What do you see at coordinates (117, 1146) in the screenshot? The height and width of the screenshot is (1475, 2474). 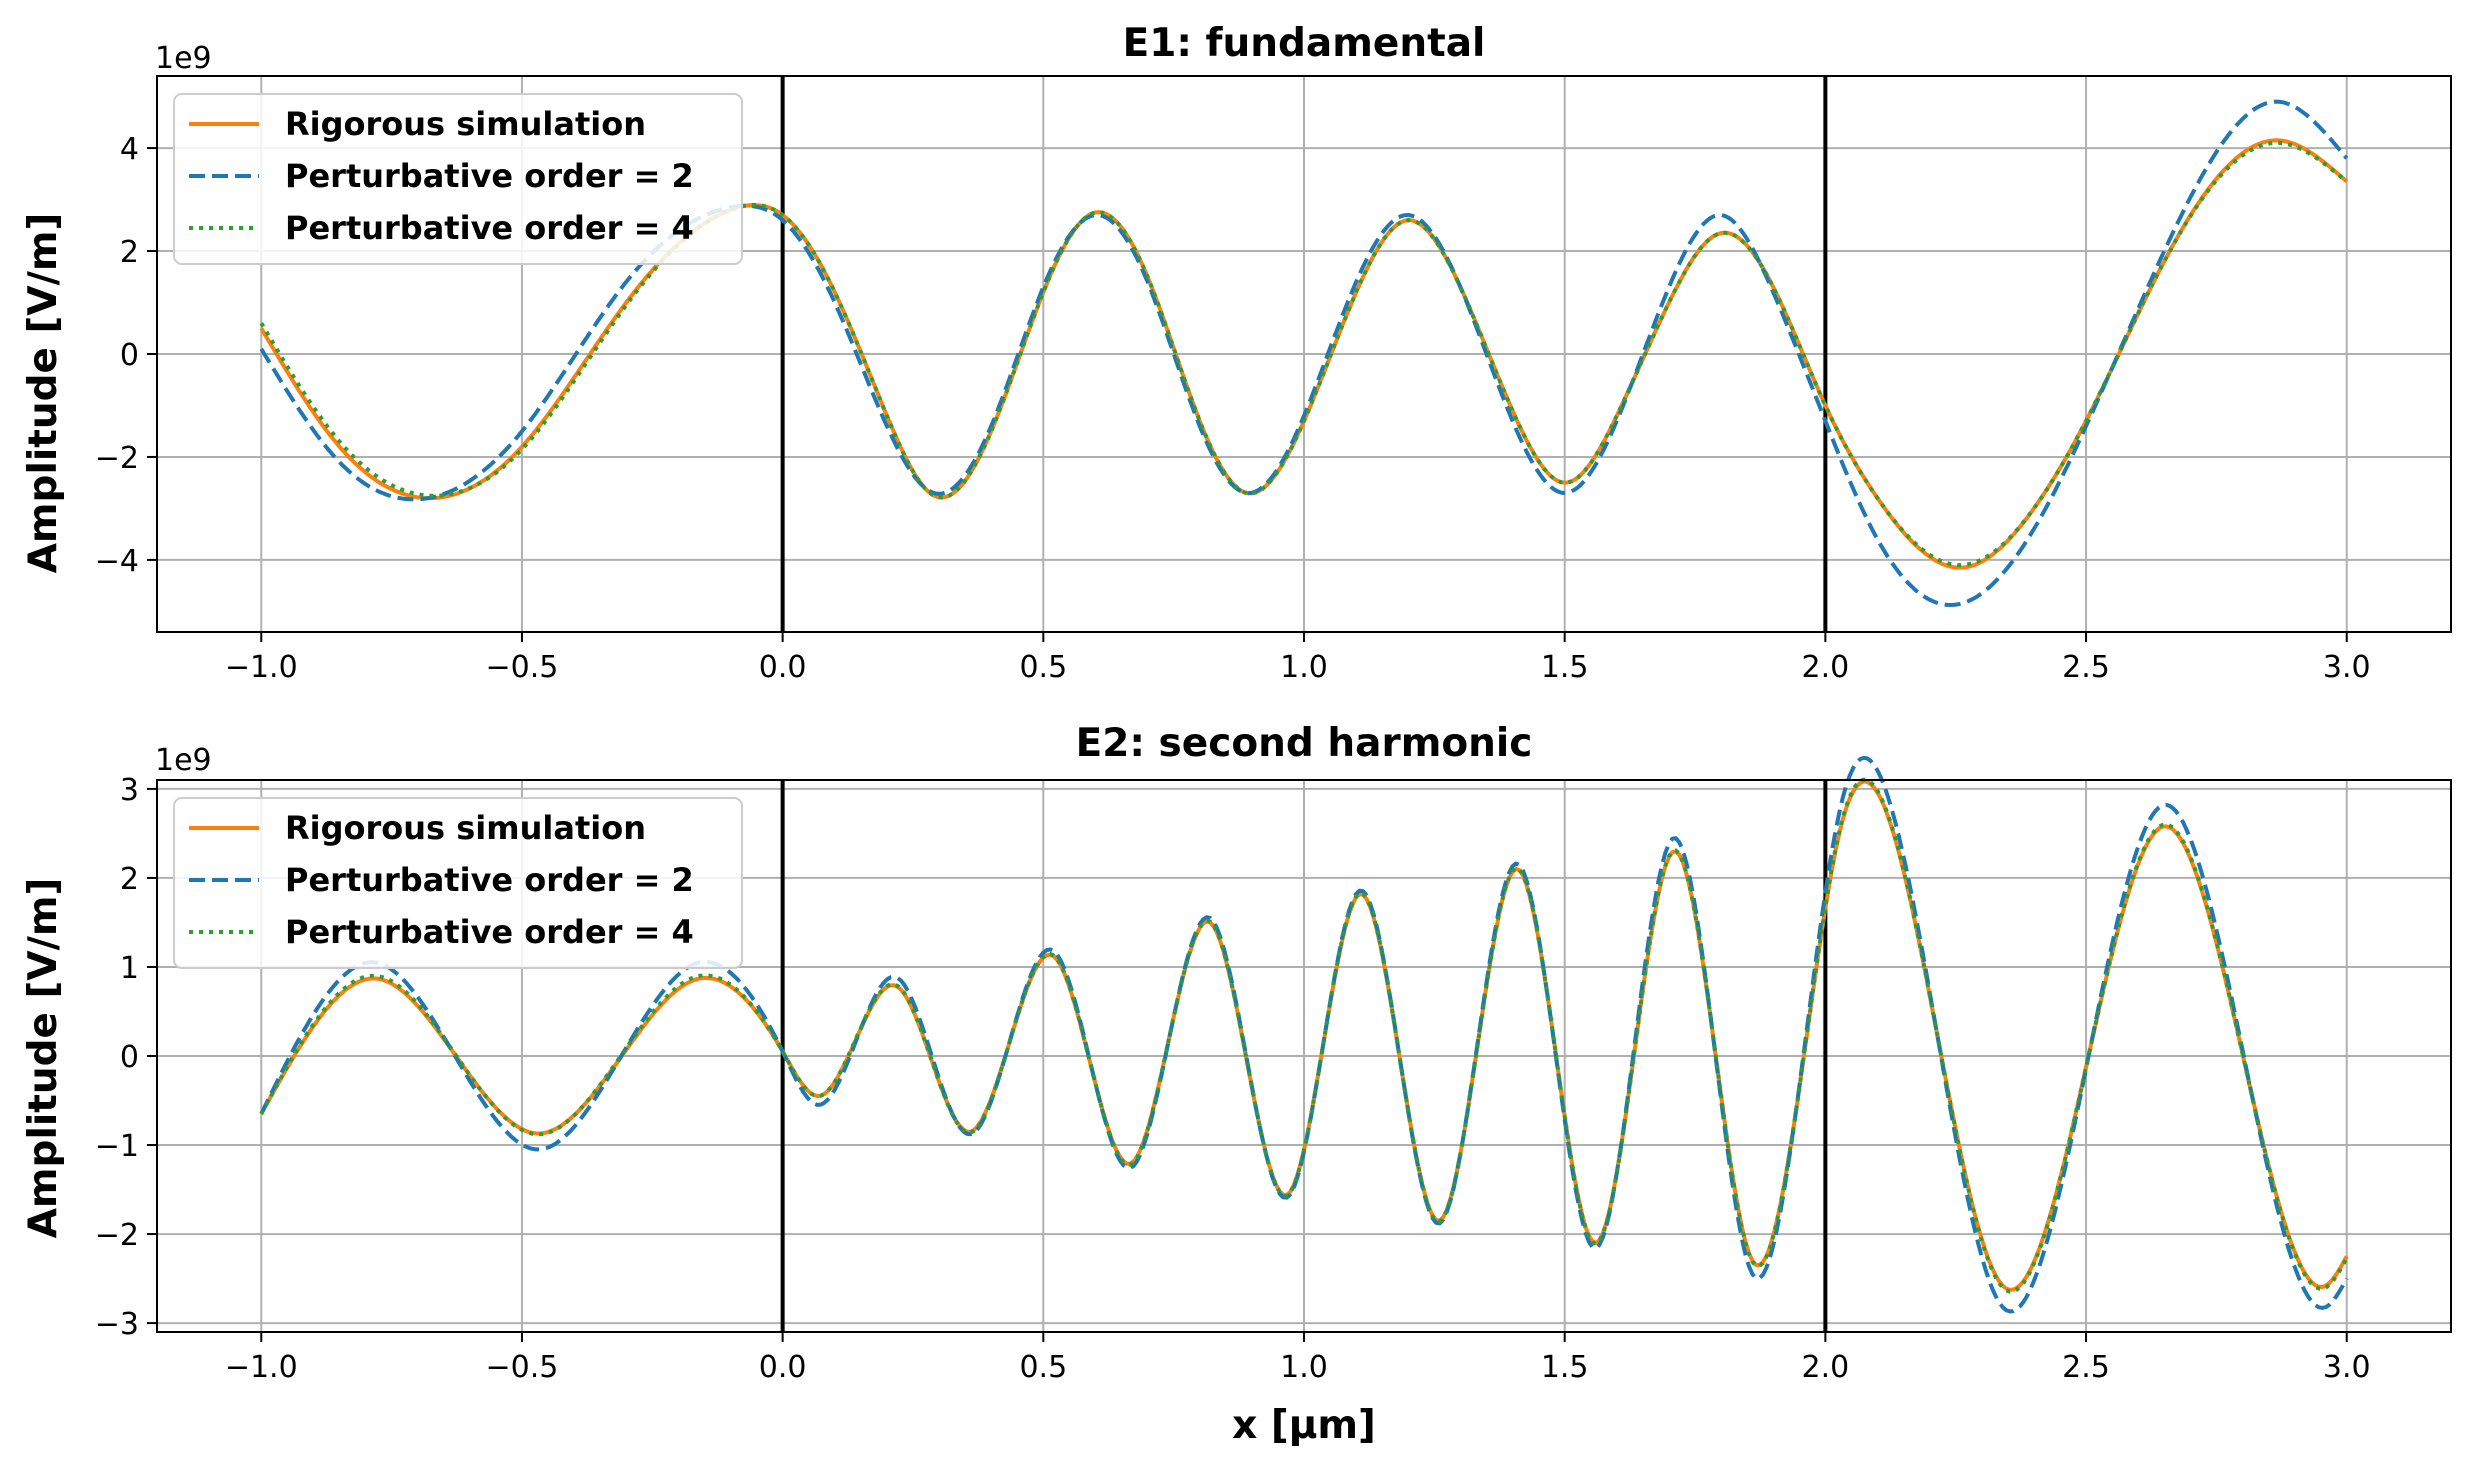 I see `y-tick-label: −1` at bounding box center [117, 1146].